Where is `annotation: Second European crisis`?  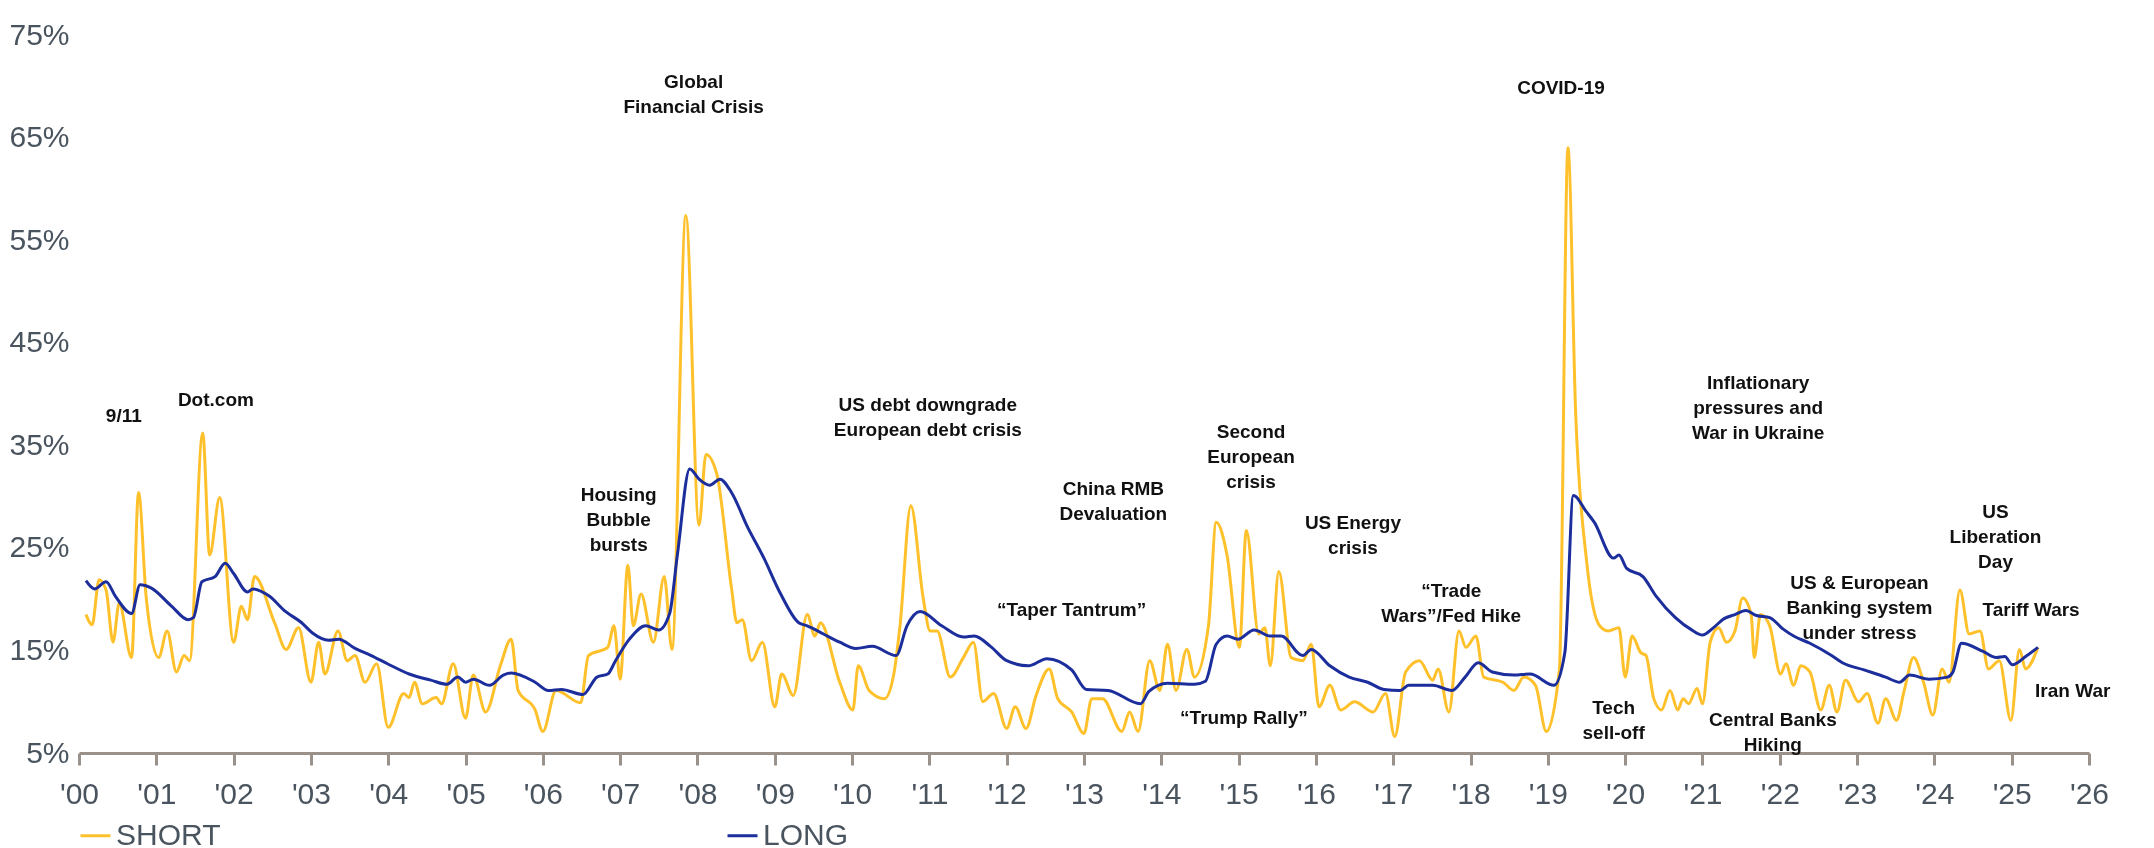
annotation: Second European crisis is located at coordinates (1251, 457).